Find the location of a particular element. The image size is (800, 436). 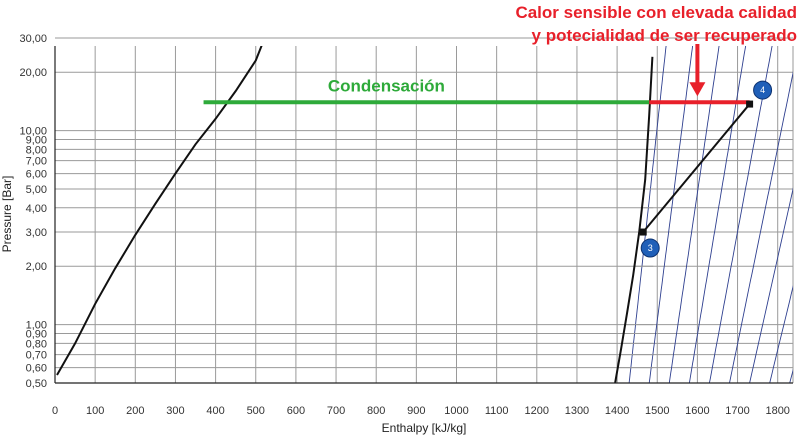

state-point-label: 4 is located at coordinates (762, 90).